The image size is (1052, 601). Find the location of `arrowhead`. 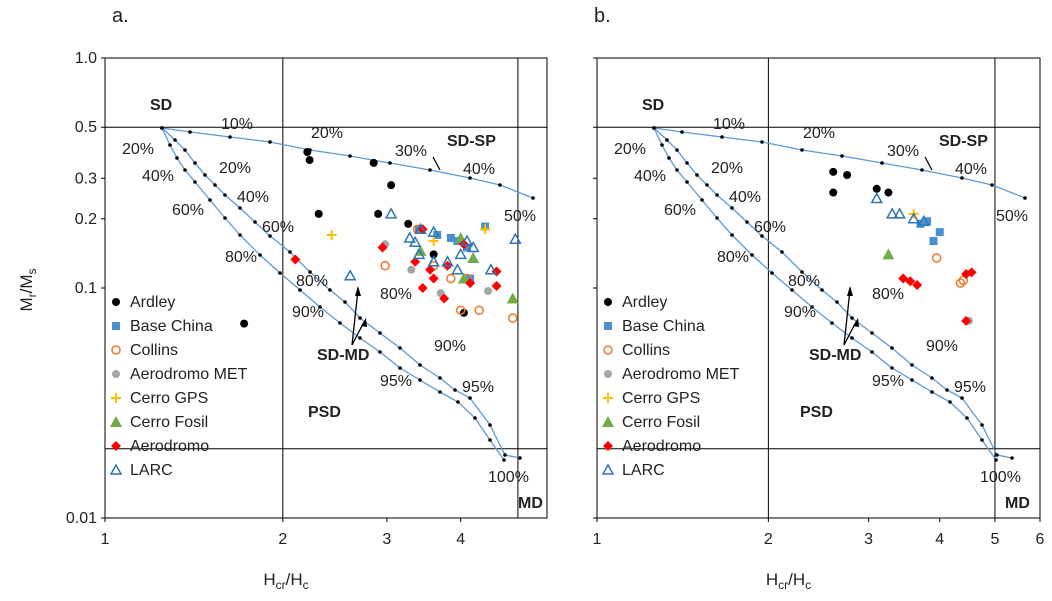

arrowhead is located at coordinates (364, 322).